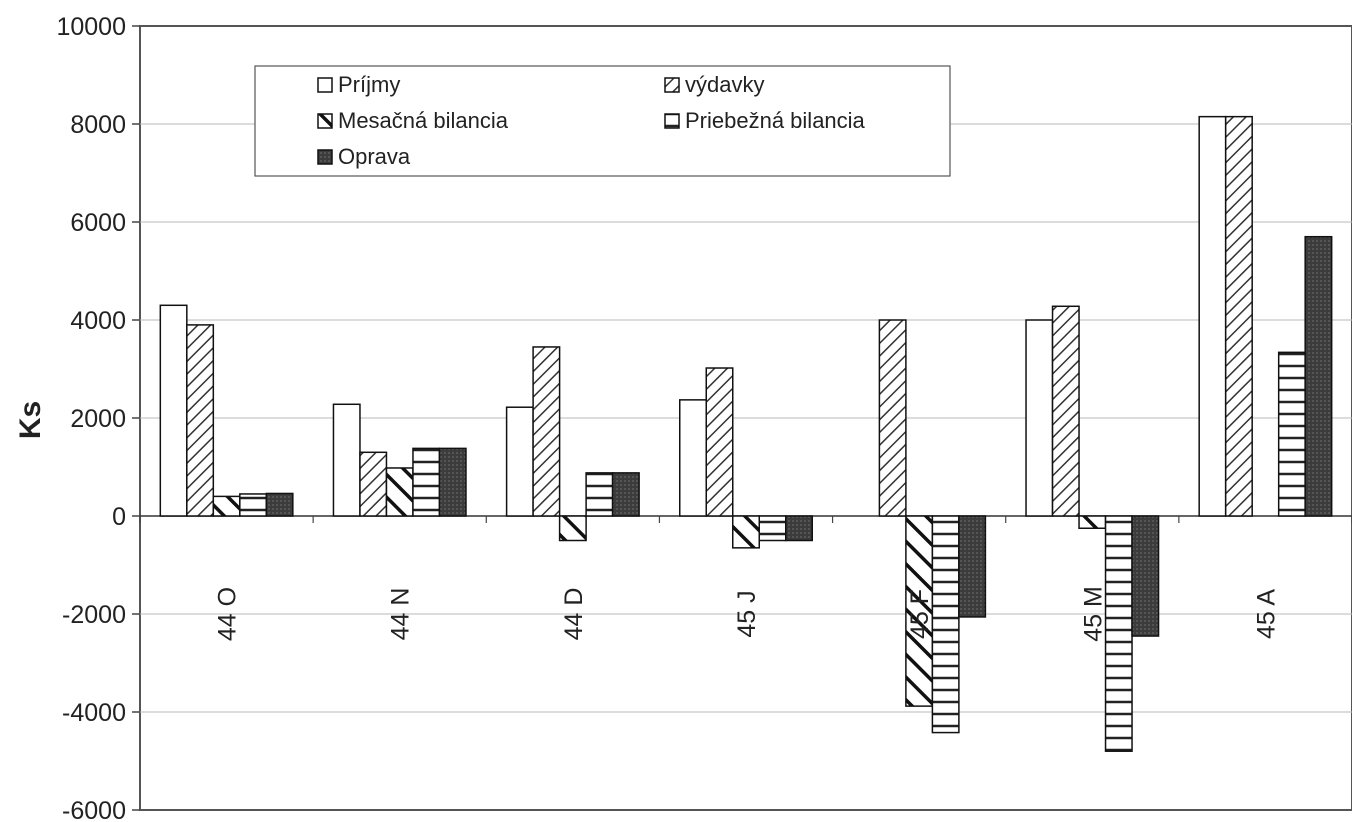 The image size is (1352, 822). Describe the element at coordinates (1093, 614) in the screenshot. I see `x-tick-label: 45 M` at that location.